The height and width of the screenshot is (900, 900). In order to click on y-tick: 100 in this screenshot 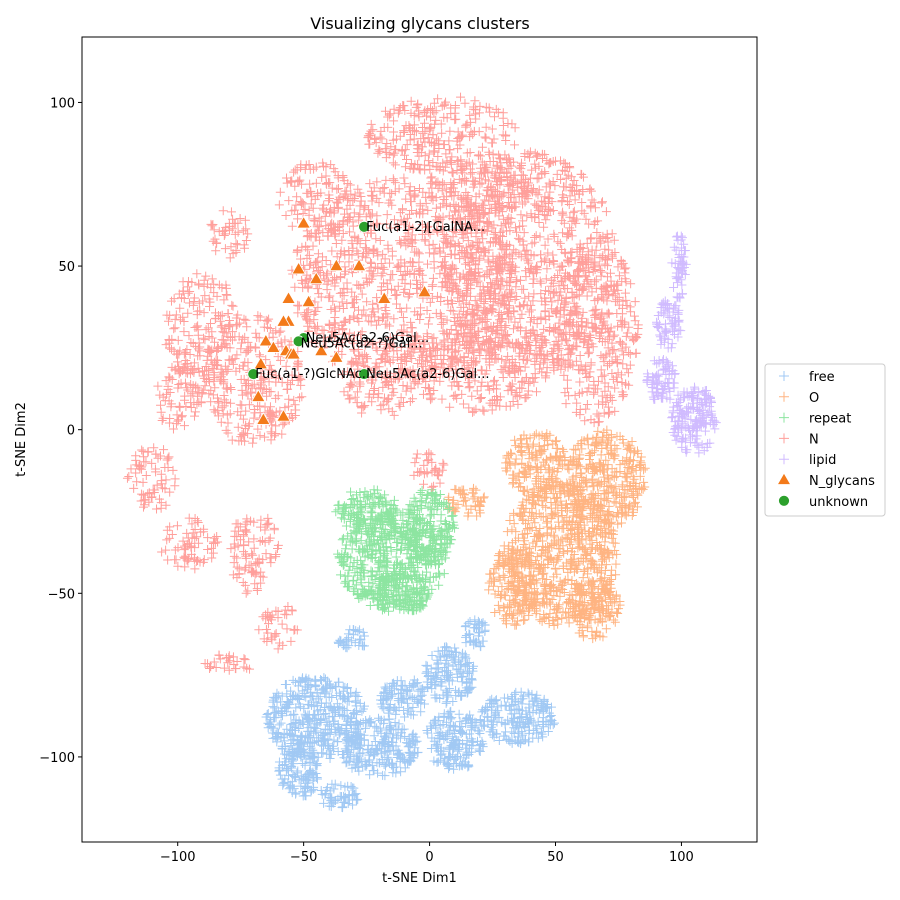, I will do `click(66, 103)`.